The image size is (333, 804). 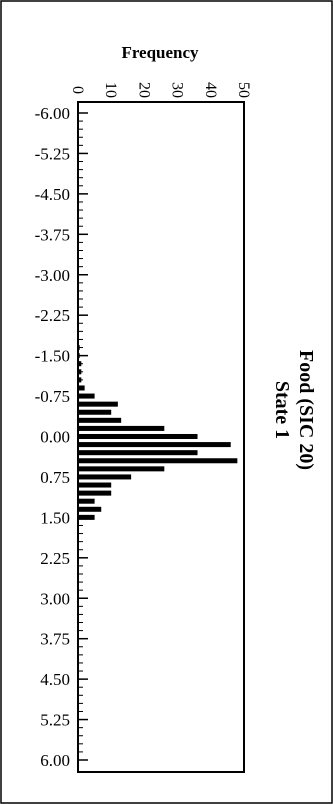 What do you see at coordinates (55, 598) in the screenshot?
I see `y-tick-label: 3.00` at bounding box center [55, 598].